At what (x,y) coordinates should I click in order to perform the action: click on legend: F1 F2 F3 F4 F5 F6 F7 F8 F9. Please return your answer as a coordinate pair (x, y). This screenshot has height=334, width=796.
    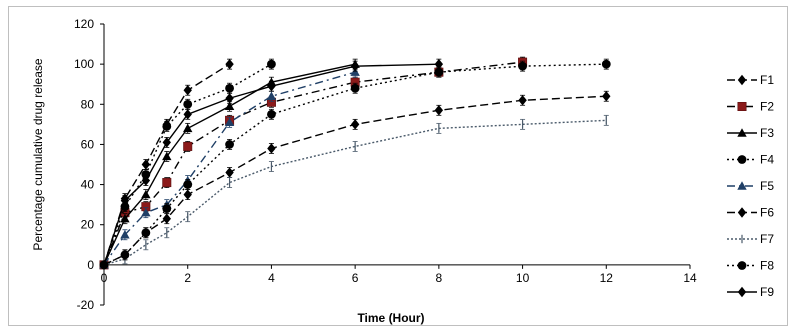
    Looking at the image, I should click on (750, 186).